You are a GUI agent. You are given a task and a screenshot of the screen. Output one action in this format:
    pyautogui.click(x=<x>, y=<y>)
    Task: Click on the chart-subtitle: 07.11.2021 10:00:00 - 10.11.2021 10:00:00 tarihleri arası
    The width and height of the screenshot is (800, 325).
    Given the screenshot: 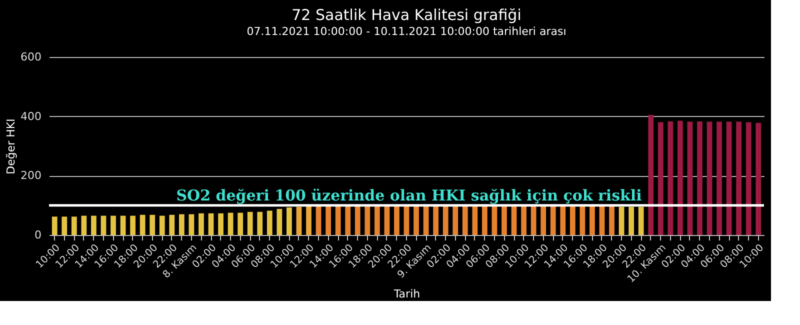 What is the action you would take?
    pyautogui.click(x=406, y=31)
    